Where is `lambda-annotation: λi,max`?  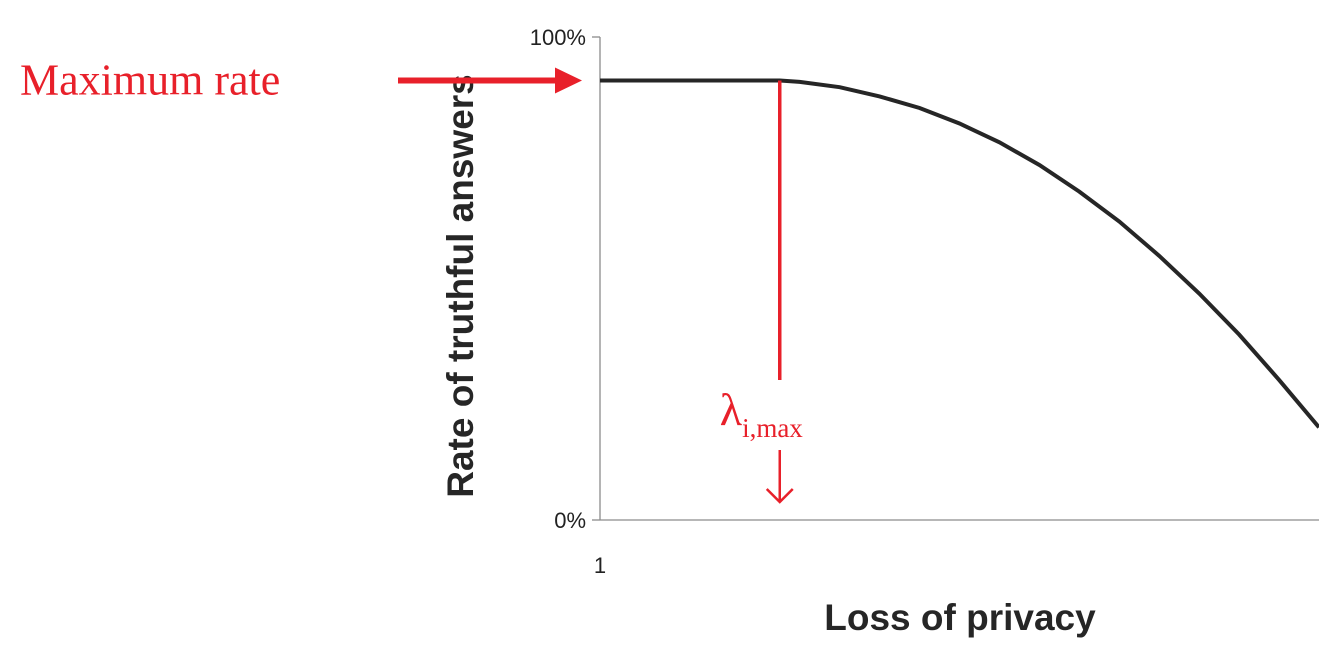 lambda-annotation: λi,max is located at coordinates (762, 292).